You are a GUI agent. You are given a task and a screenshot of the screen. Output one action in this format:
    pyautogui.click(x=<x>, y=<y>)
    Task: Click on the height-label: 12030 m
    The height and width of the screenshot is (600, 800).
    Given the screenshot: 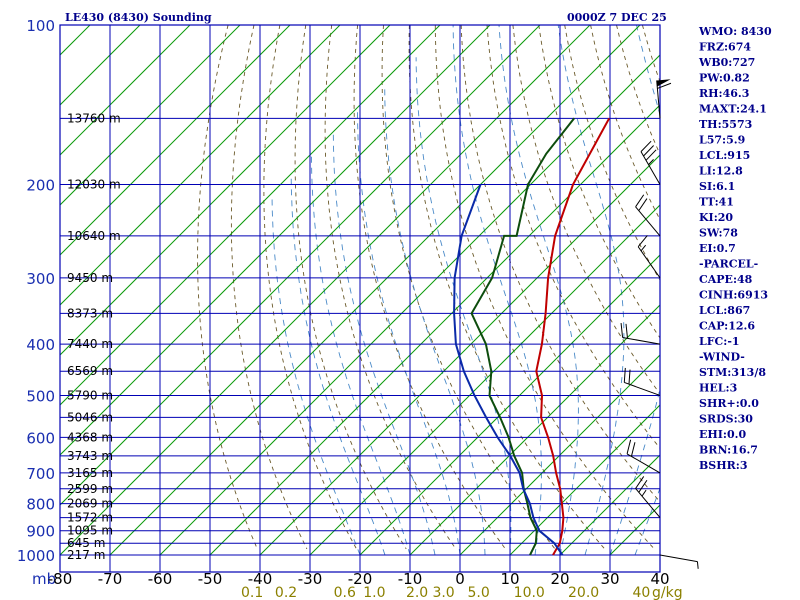 What is the action you would take?
    pyautogui.click(x=94, y=185)
    